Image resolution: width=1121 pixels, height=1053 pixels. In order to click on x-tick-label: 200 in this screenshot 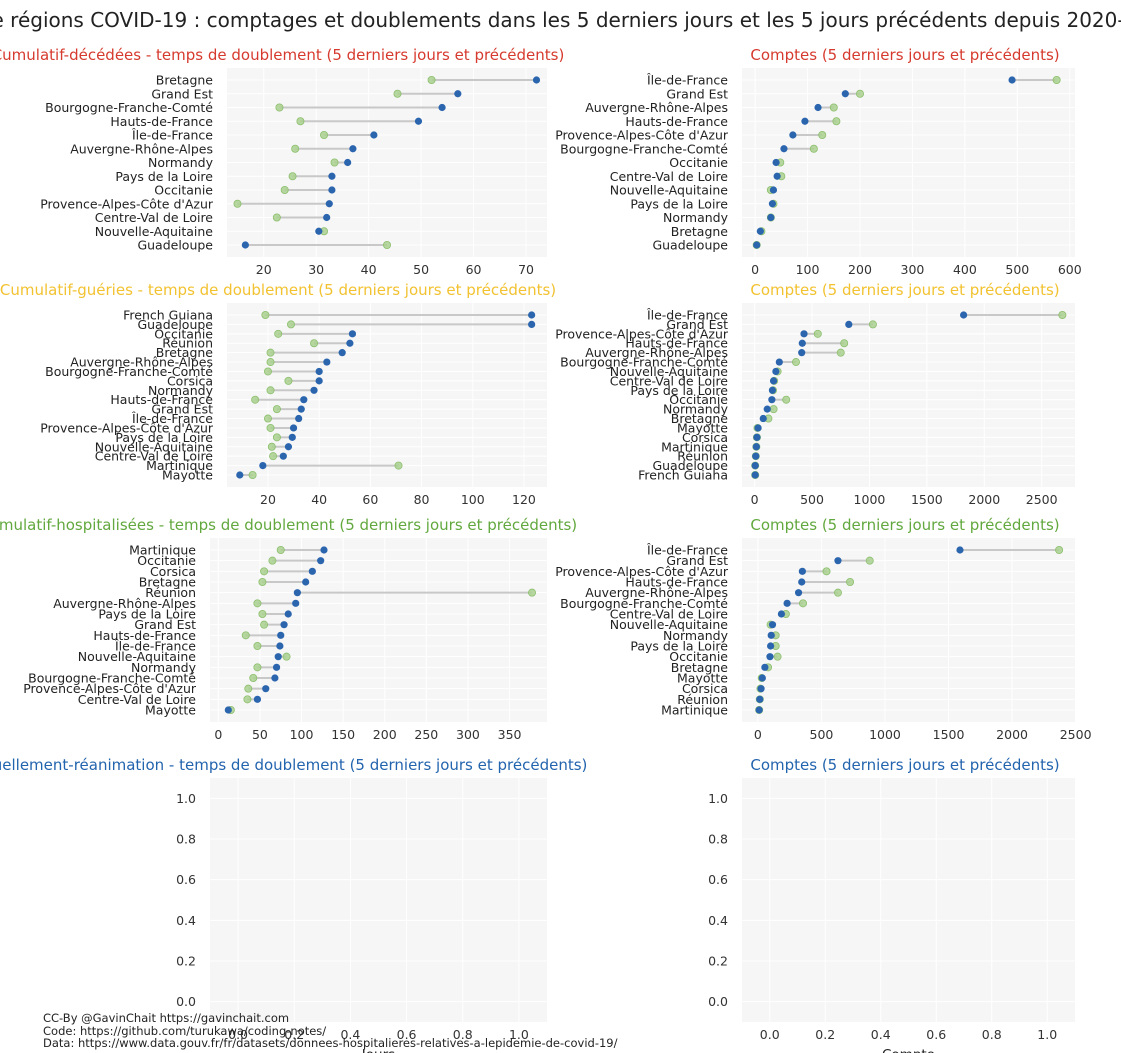, I will do `click(385, 734)`.